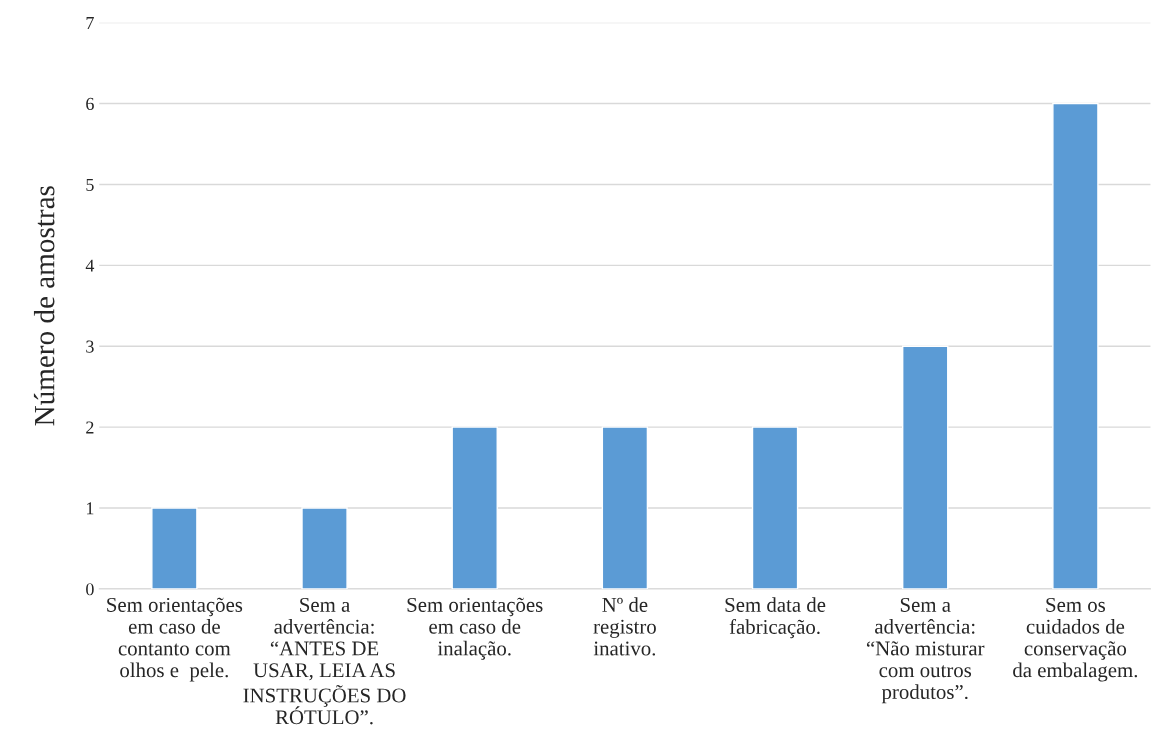 This screenshot has width=1168, height=755. What do you see at coordinates (44, 306) in the screenshot?
I see `y-axis-title: Número de amostras` at bounding box center [44, 306].